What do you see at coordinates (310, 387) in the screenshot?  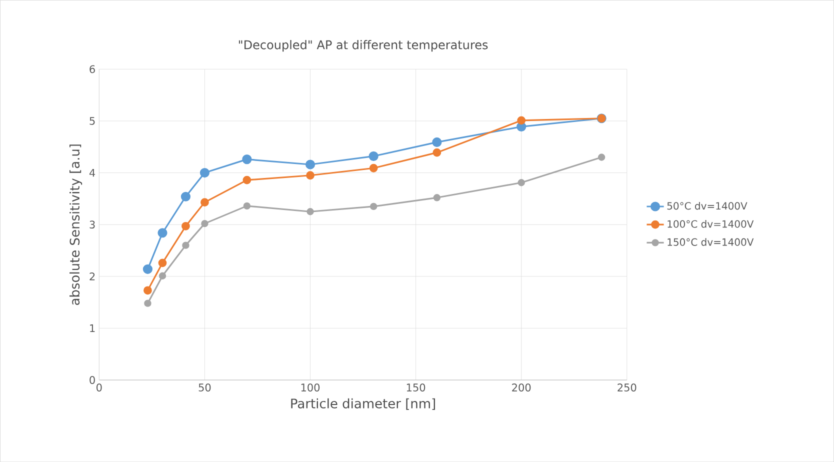 I see `x-tick-label: 100` at bounding box center [310, 387].